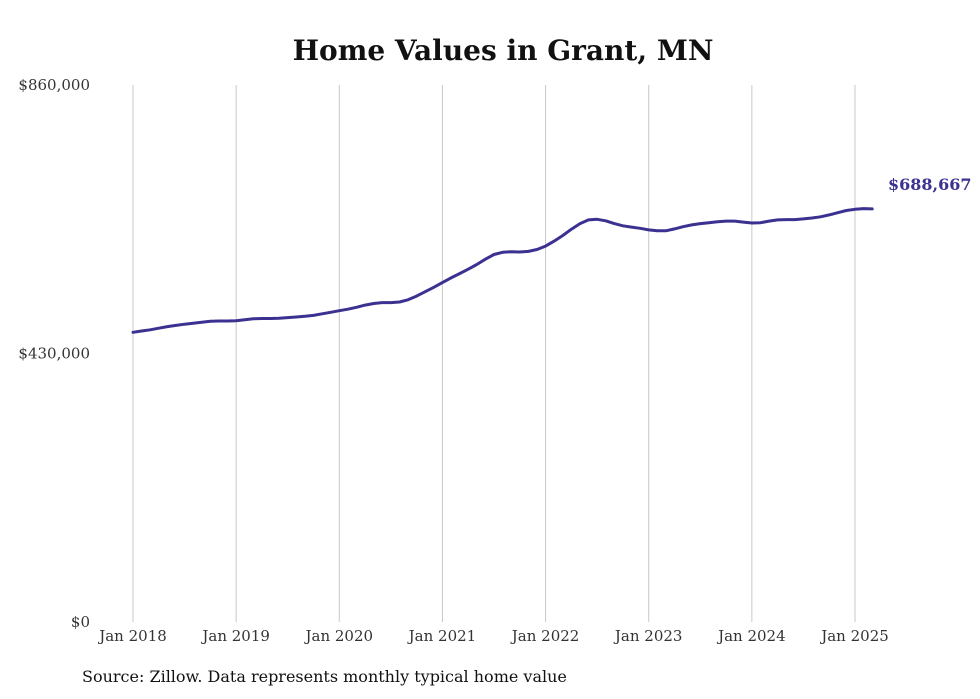 This screenshot has width=980, height=699. Describe the element at coordinates (442, 636) in the screenshot. I see `x-tick-label: Jan 2021` at that location.